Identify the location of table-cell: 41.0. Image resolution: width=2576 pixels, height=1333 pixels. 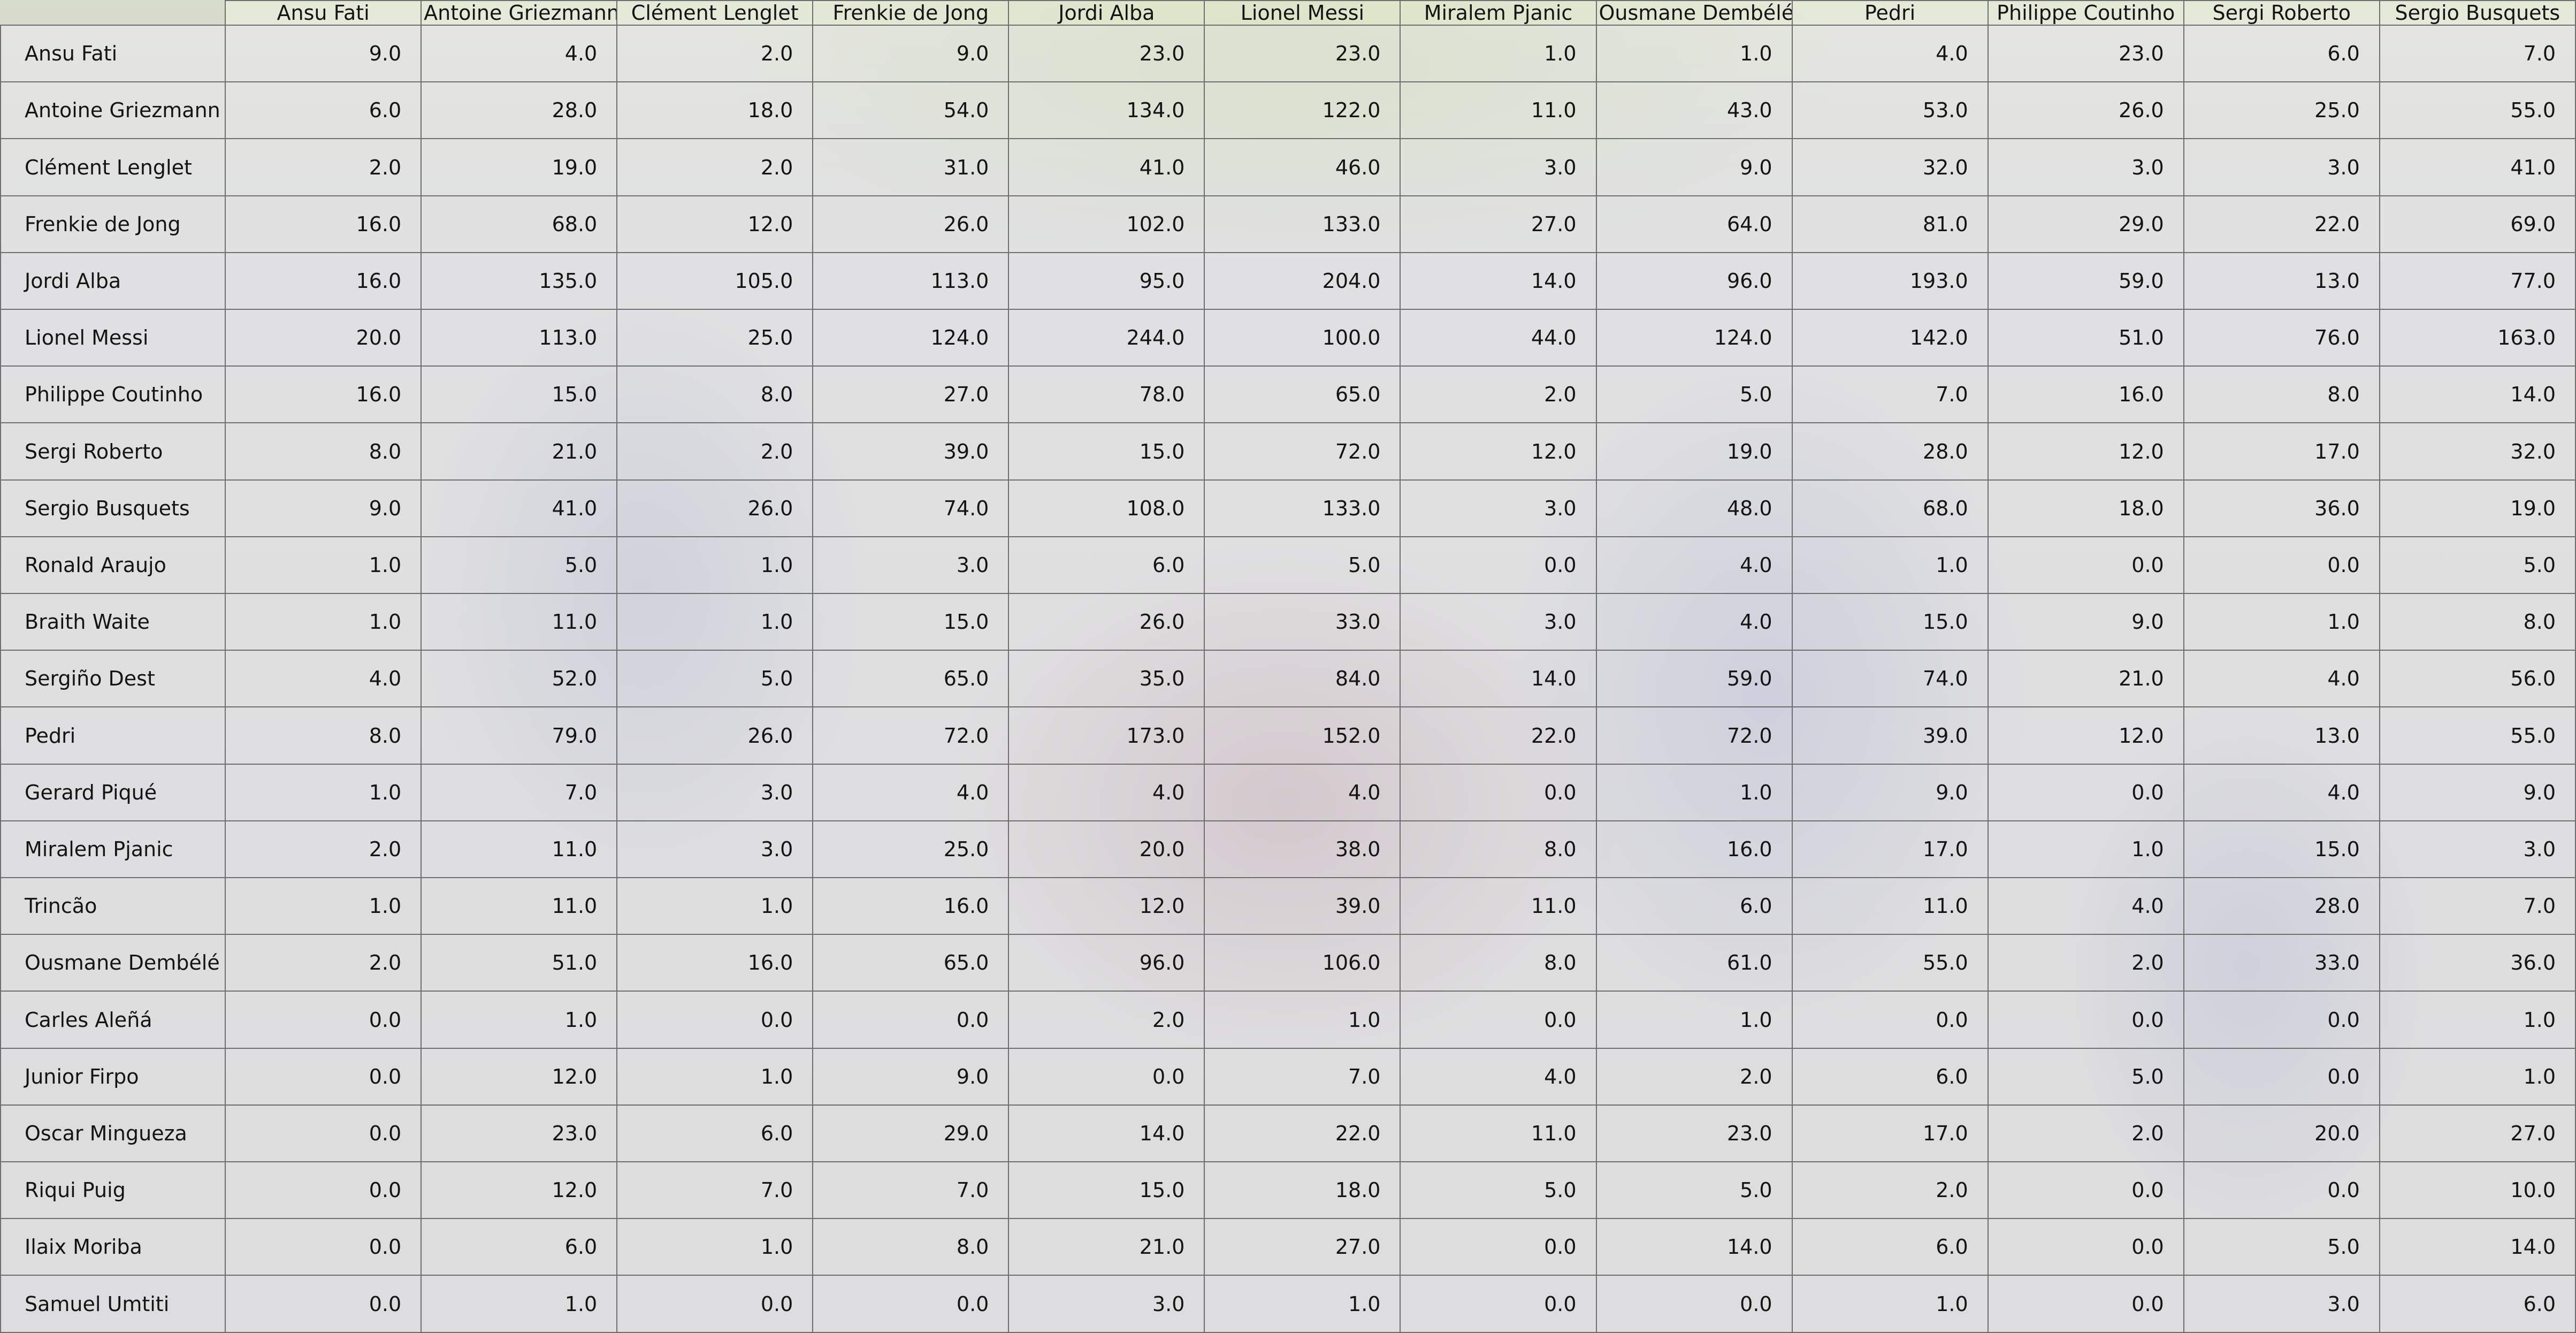
(519, 508).